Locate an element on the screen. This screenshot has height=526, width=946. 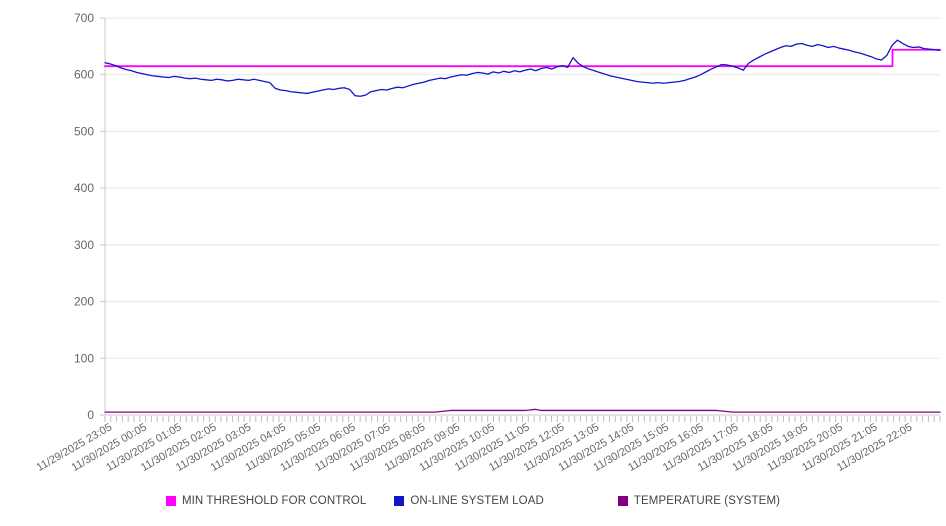
y-axis-tick-label: 600 is located at coordinates (84, 75).